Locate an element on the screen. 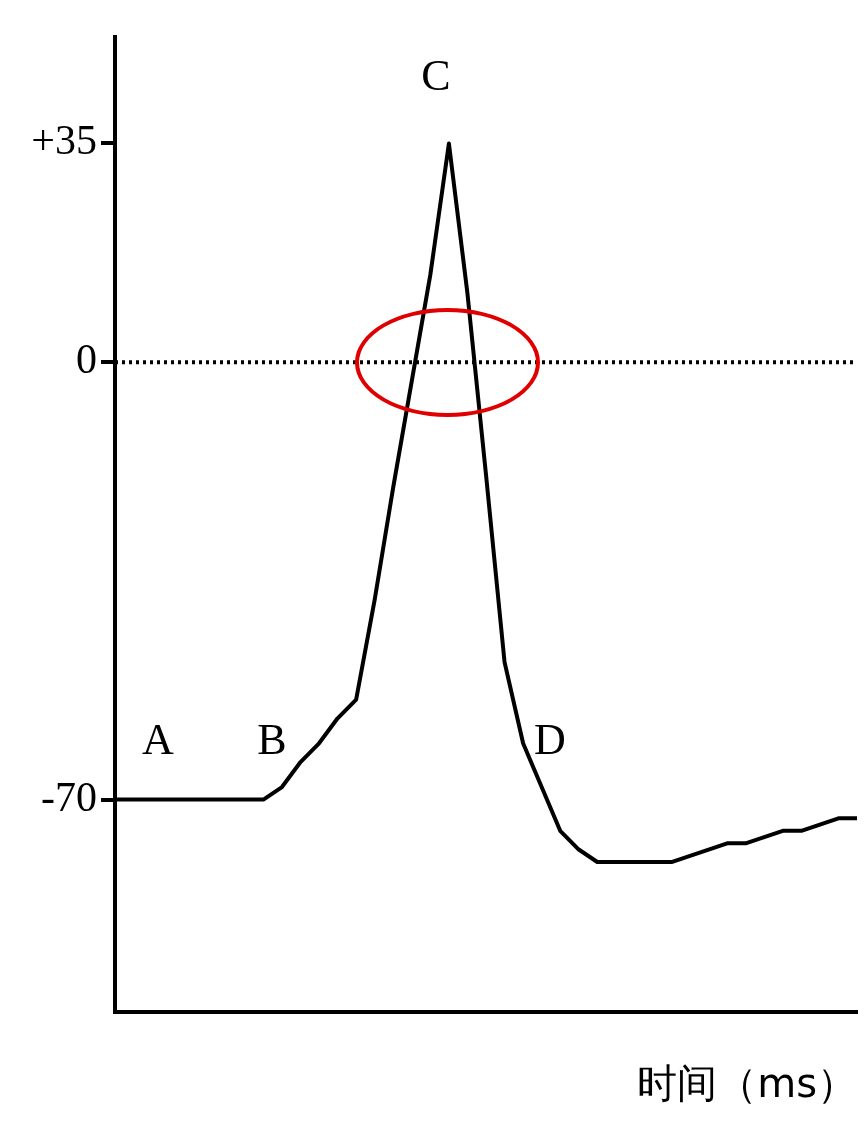 The height and width of the screenshot is (1123, 867). annotation: B is located at coordinates (272, 739).